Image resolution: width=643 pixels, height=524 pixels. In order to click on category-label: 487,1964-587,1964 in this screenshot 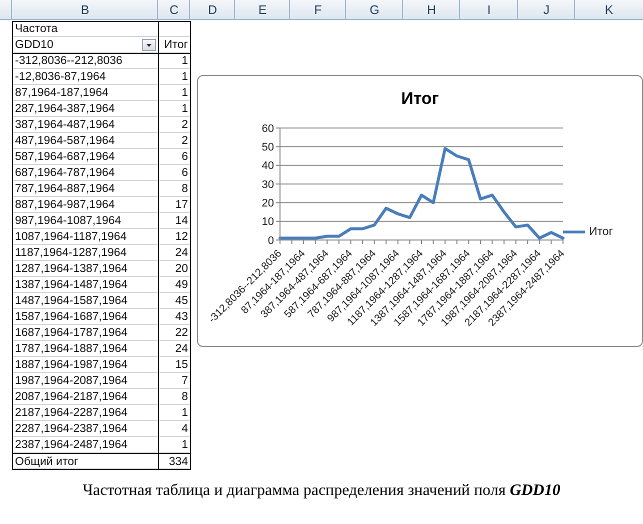, I will do `click(65, 141)`.